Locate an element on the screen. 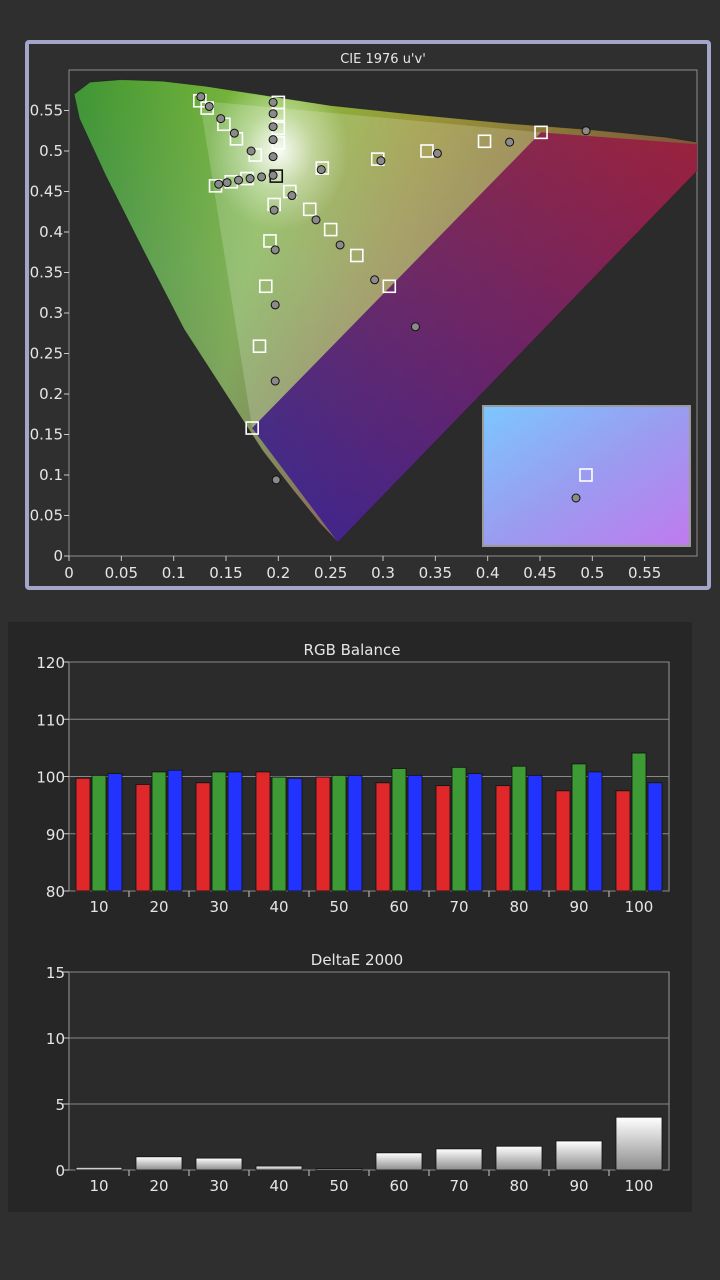 Image resolution: width=720 pixels, height=1280 pixels. cie-x-tick-label: 0.35 is located at coordinates (435, 573).